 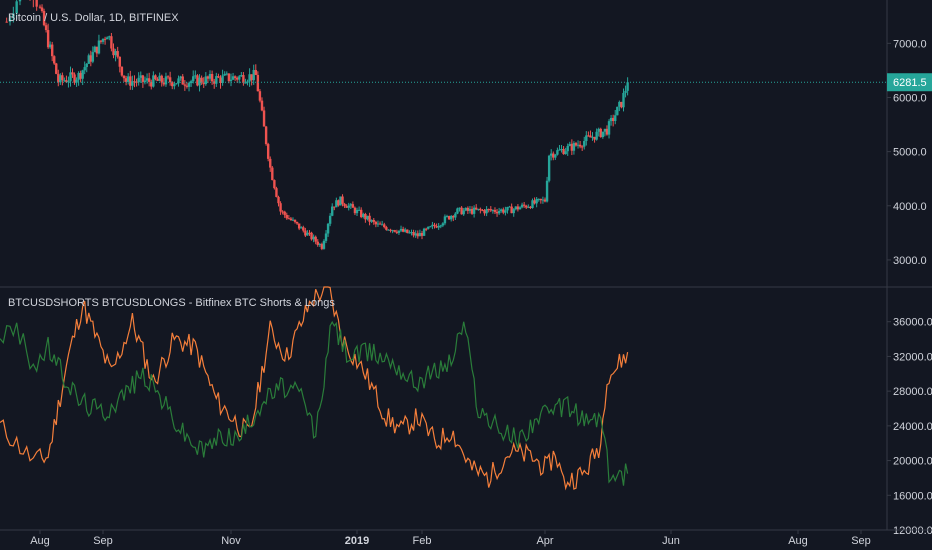 I want to click on indicator-tick-label: 24000.0, so click(x=912, y=427).